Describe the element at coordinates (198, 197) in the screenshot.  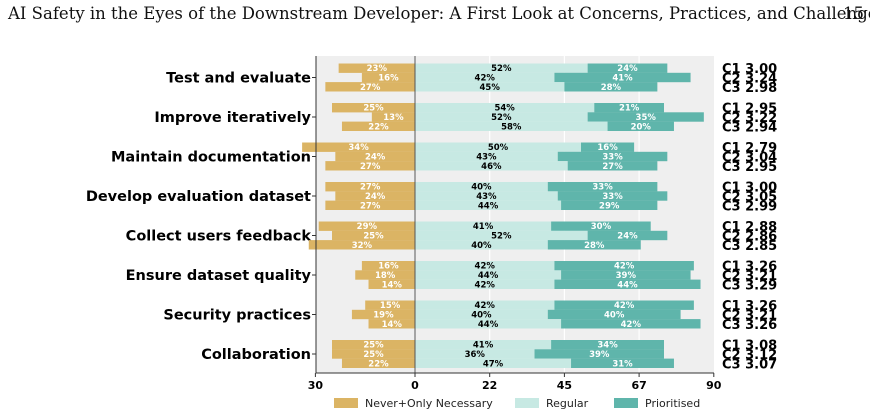
I see `category-label: Develop evaluation dataset` at that location.